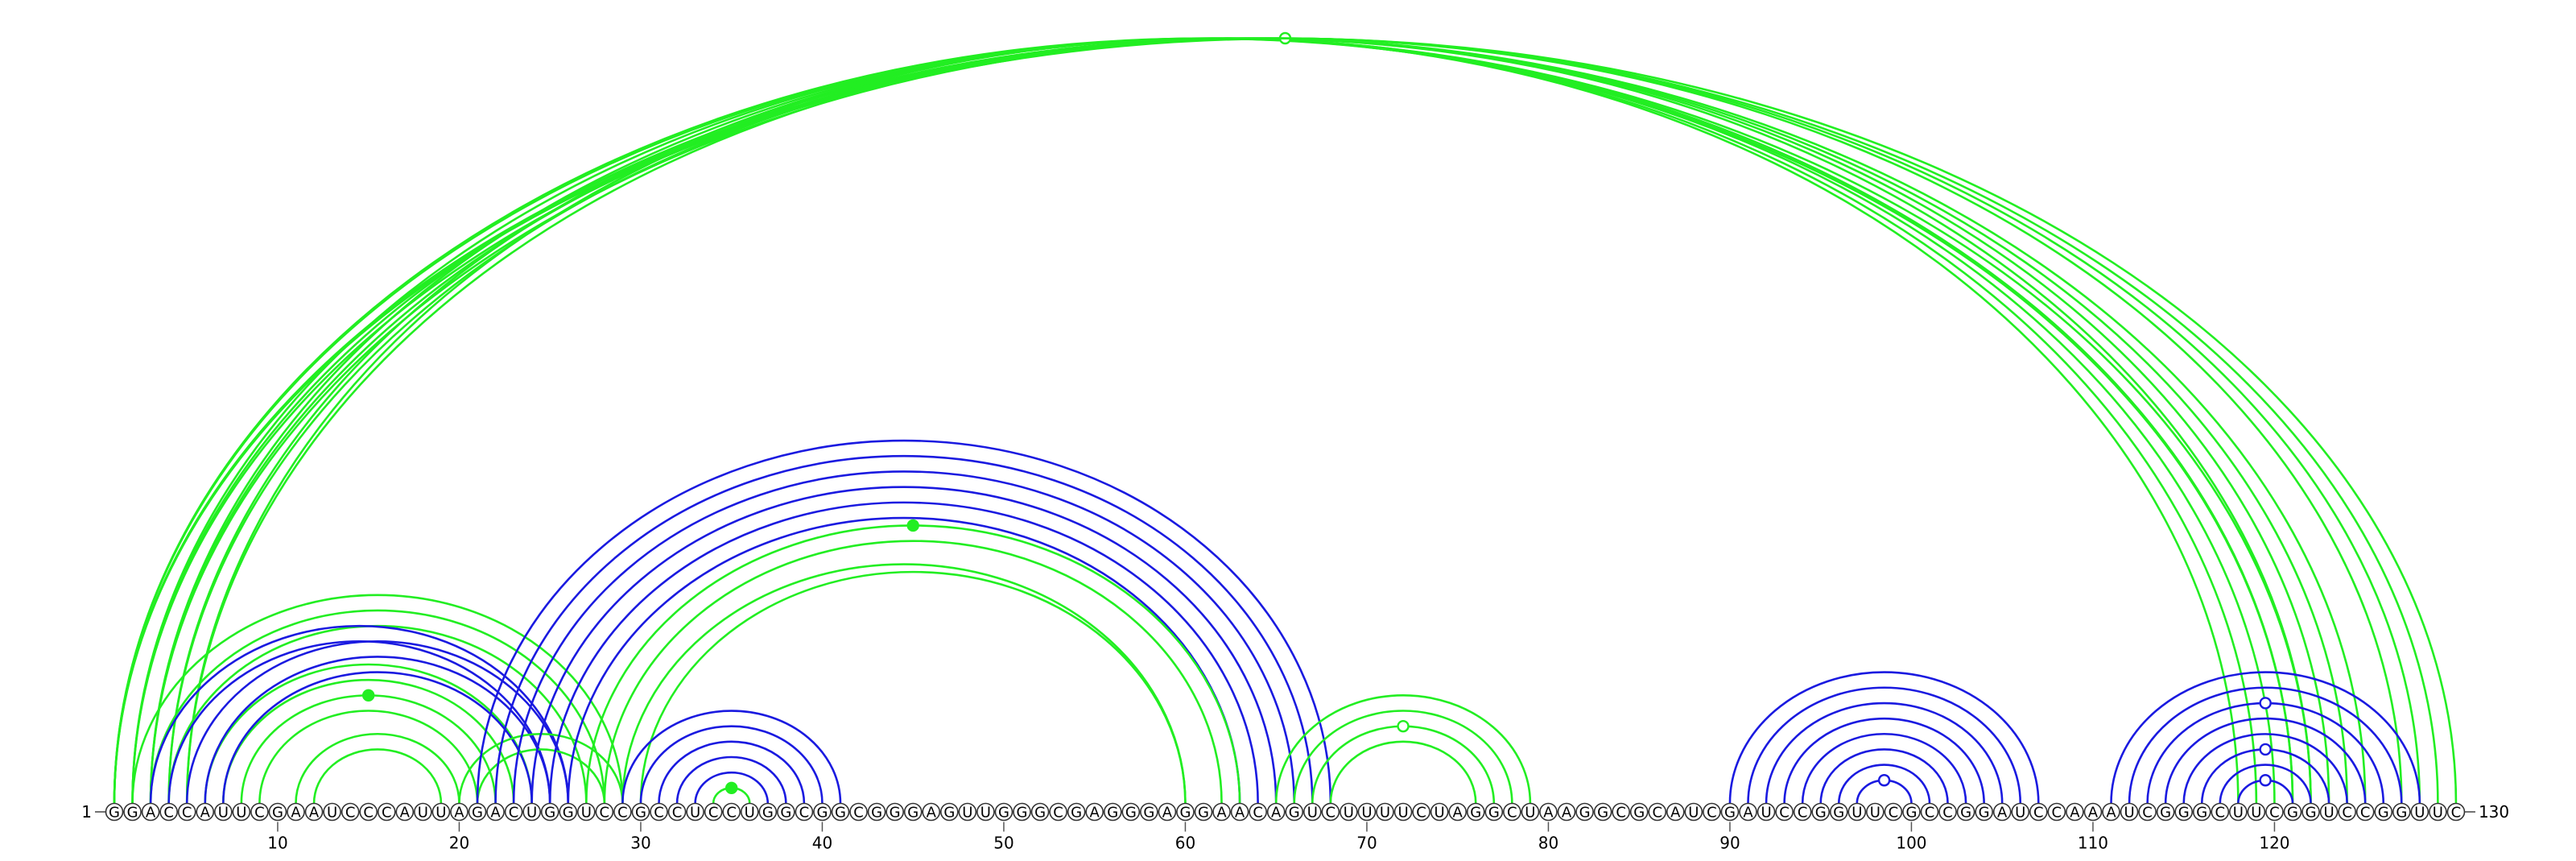 The image size is (2576, 861). I want to click on nucleotide-97: U, so click(1857, 812).